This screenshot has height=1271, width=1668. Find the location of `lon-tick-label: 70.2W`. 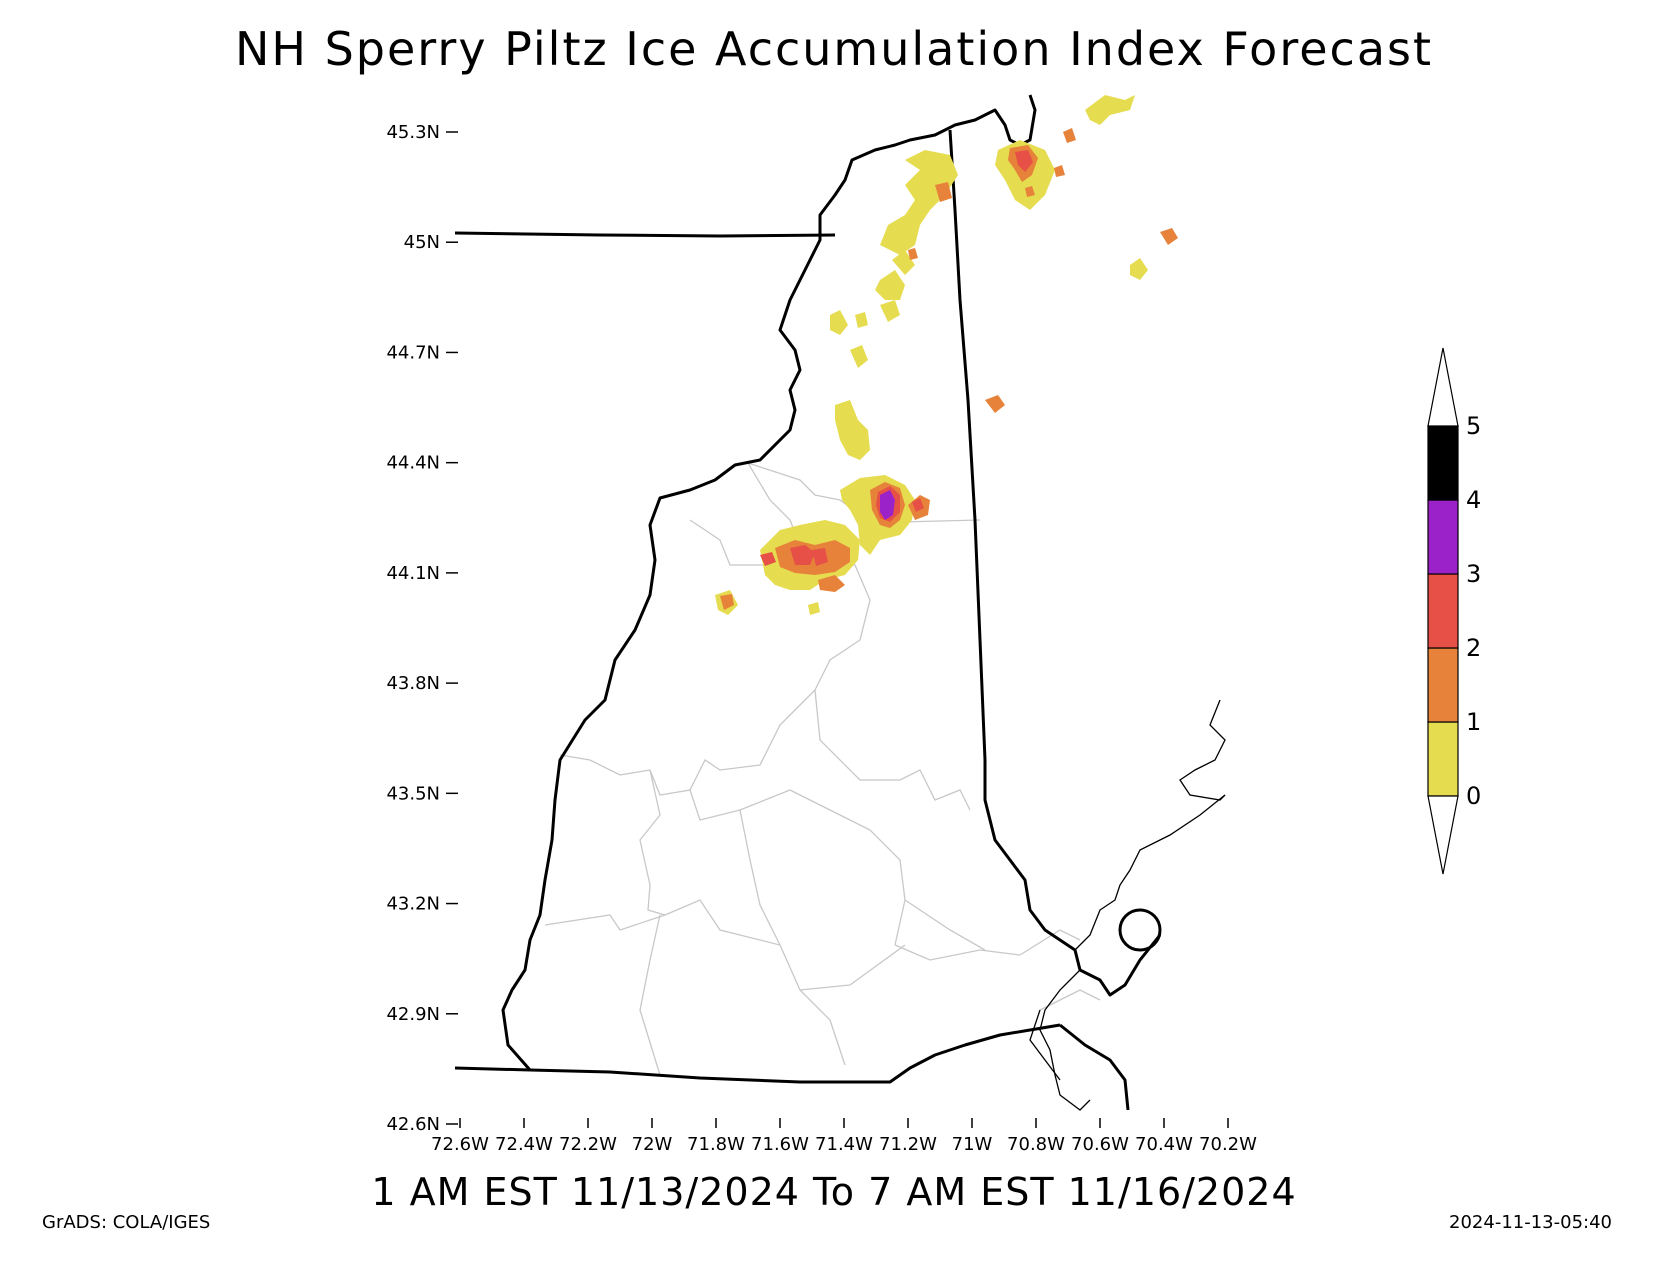

lon-tick-label: 70.2W is located at coordinates (1228, 1144).